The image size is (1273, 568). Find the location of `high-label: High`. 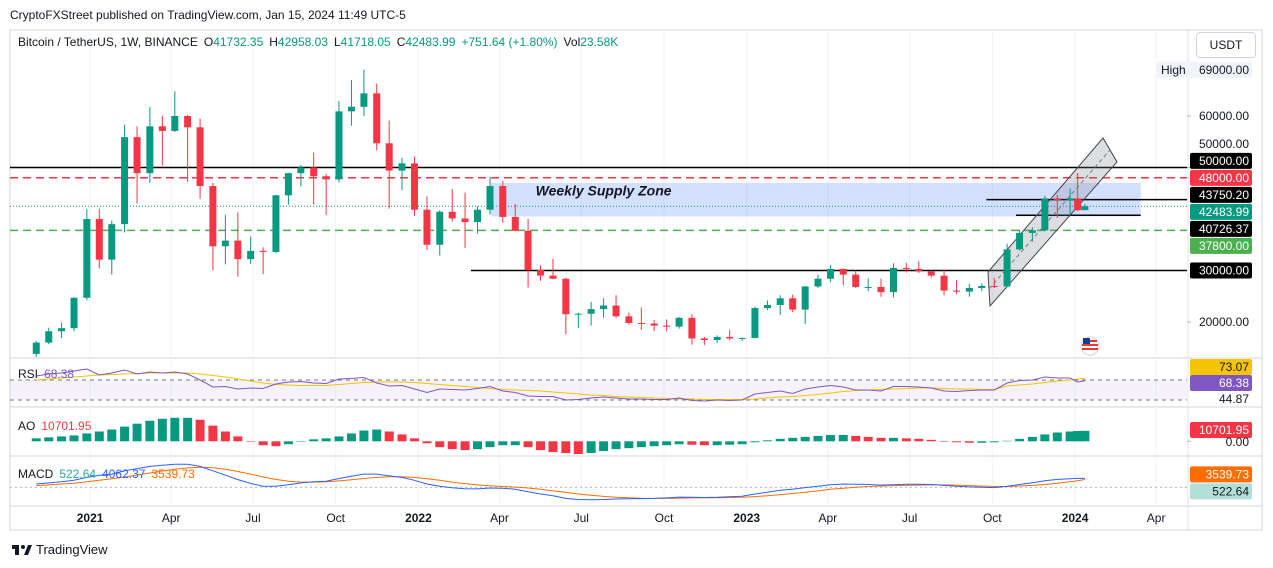

high-label: High is located at coordinates (1173, 70).